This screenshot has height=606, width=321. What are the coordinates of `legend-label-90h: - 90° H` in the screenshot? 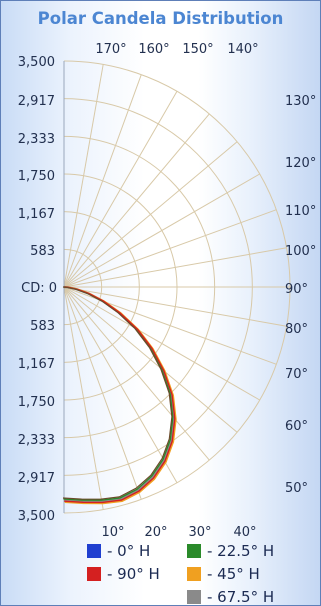 It's located at (133, 574).